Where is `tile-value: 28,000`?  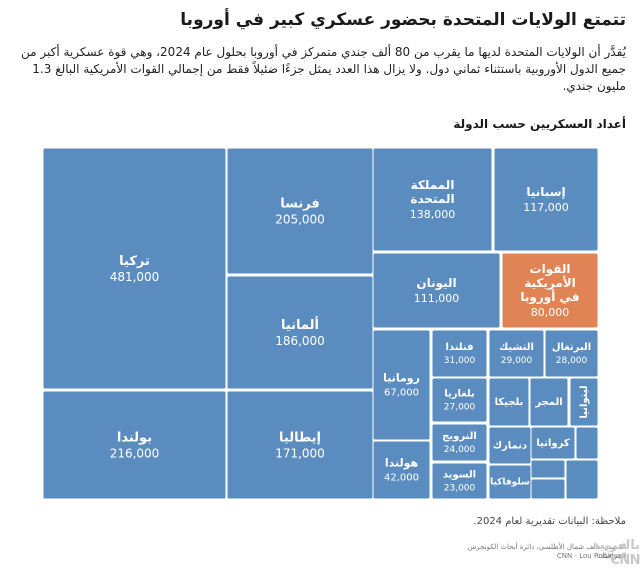
tile-value: 28,000 is located at coordinates (572, 361).